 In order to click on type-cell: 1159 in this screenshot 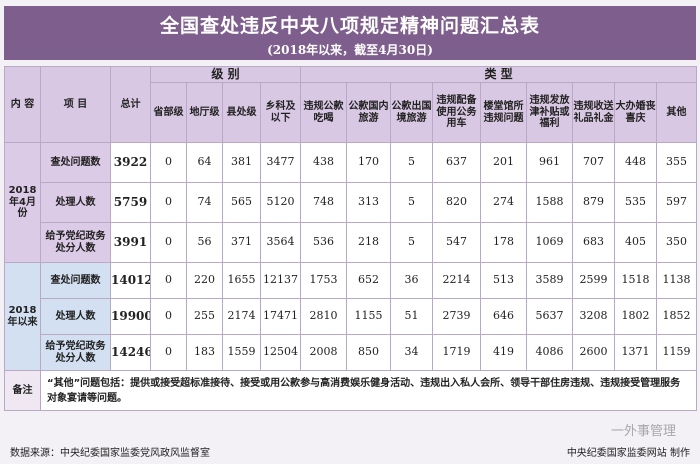, I will do `click(676, 352)`.